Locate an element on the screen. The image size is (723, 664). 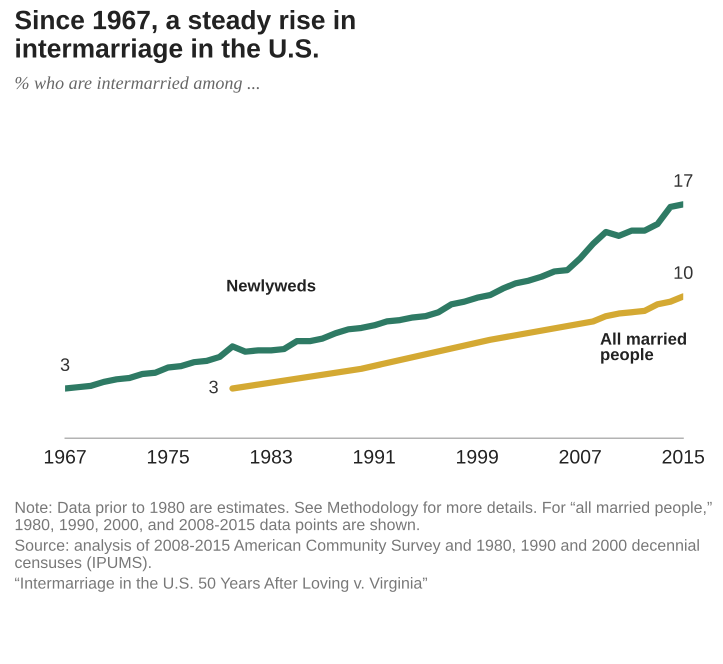
source-note: Source: analysis of 2008-2015 American Community Survey and 1980, 1990 and 2000 decennial censuses (IPUMS). is located at coordinates (357, 555).